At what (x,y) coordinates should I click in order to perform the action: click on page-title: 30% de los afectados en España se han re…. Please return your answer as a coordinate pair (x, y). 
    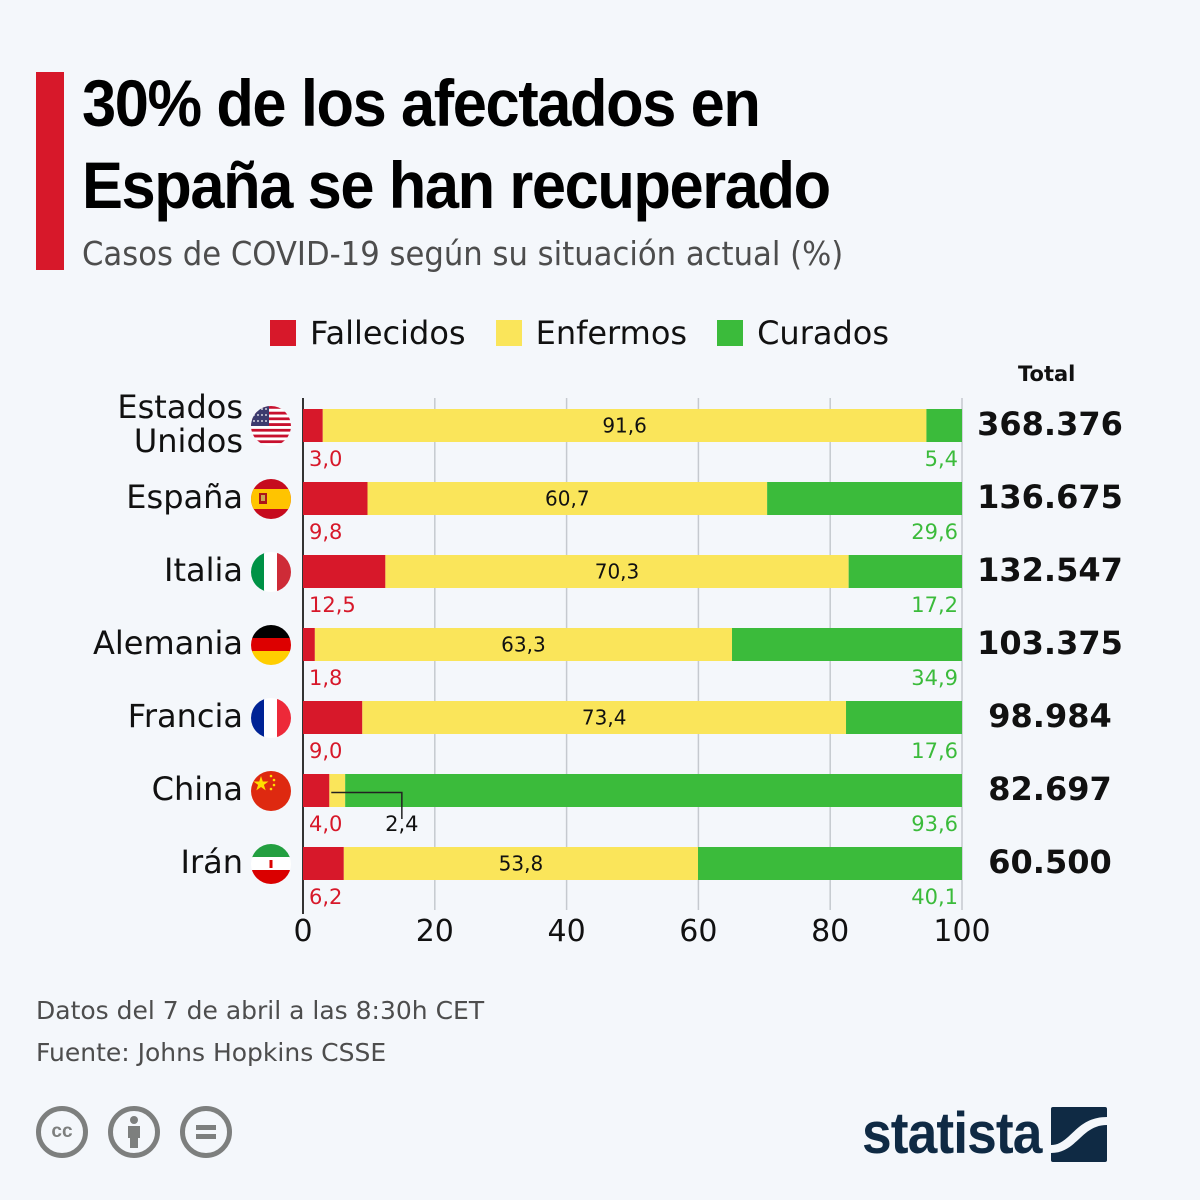
    Looking at the image, I should click on (593, 144).